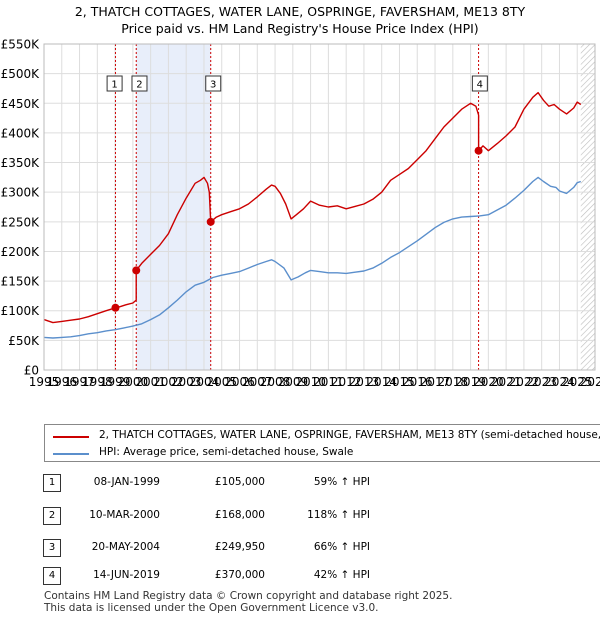 This screenshot has width=600, height=620. What do you see at coordinates (470, 382) in the screenshot?
I see `x-tick-label: 2019` at bounding box center [470, 382].